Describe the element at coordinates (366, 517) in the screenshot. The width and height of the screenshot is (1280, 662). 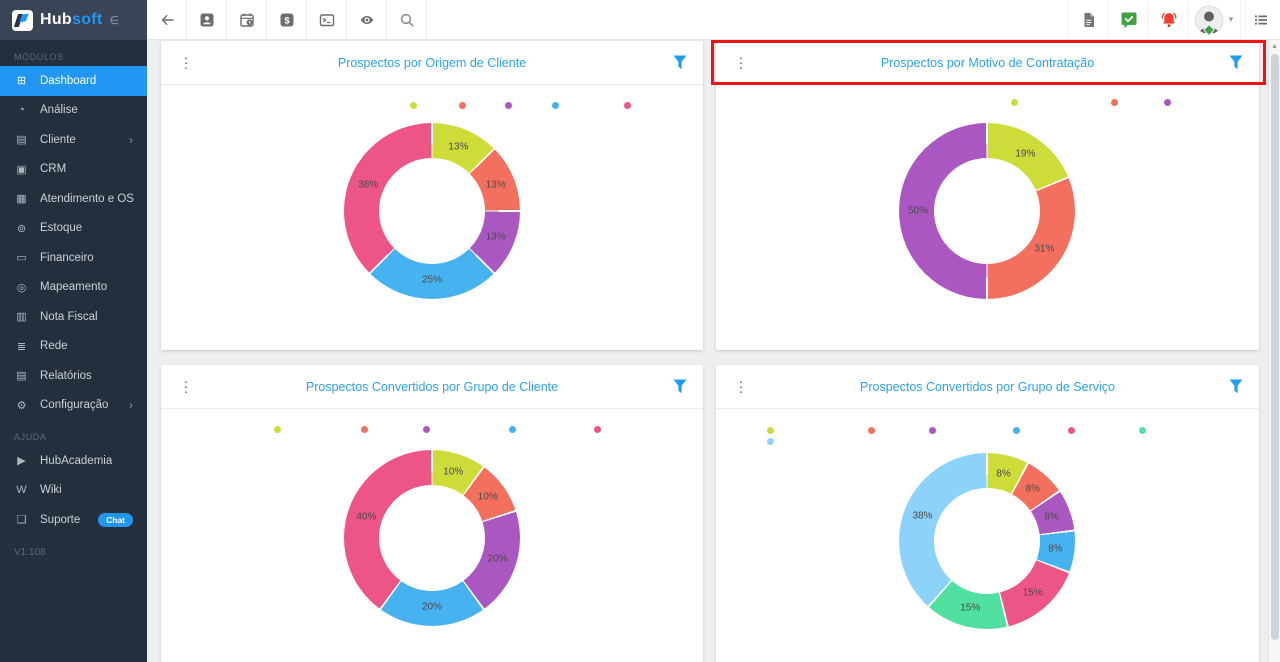
I see `slice-percent-label: 40%` at that location.